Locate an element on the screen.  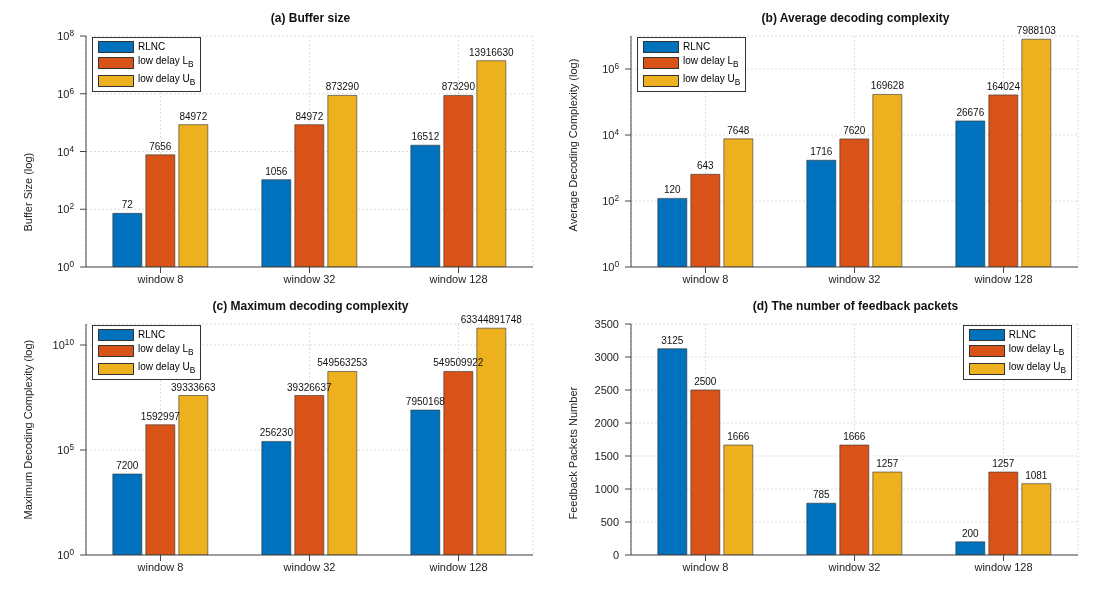
data-label: 164024 is located at coordinates (1003, 86).